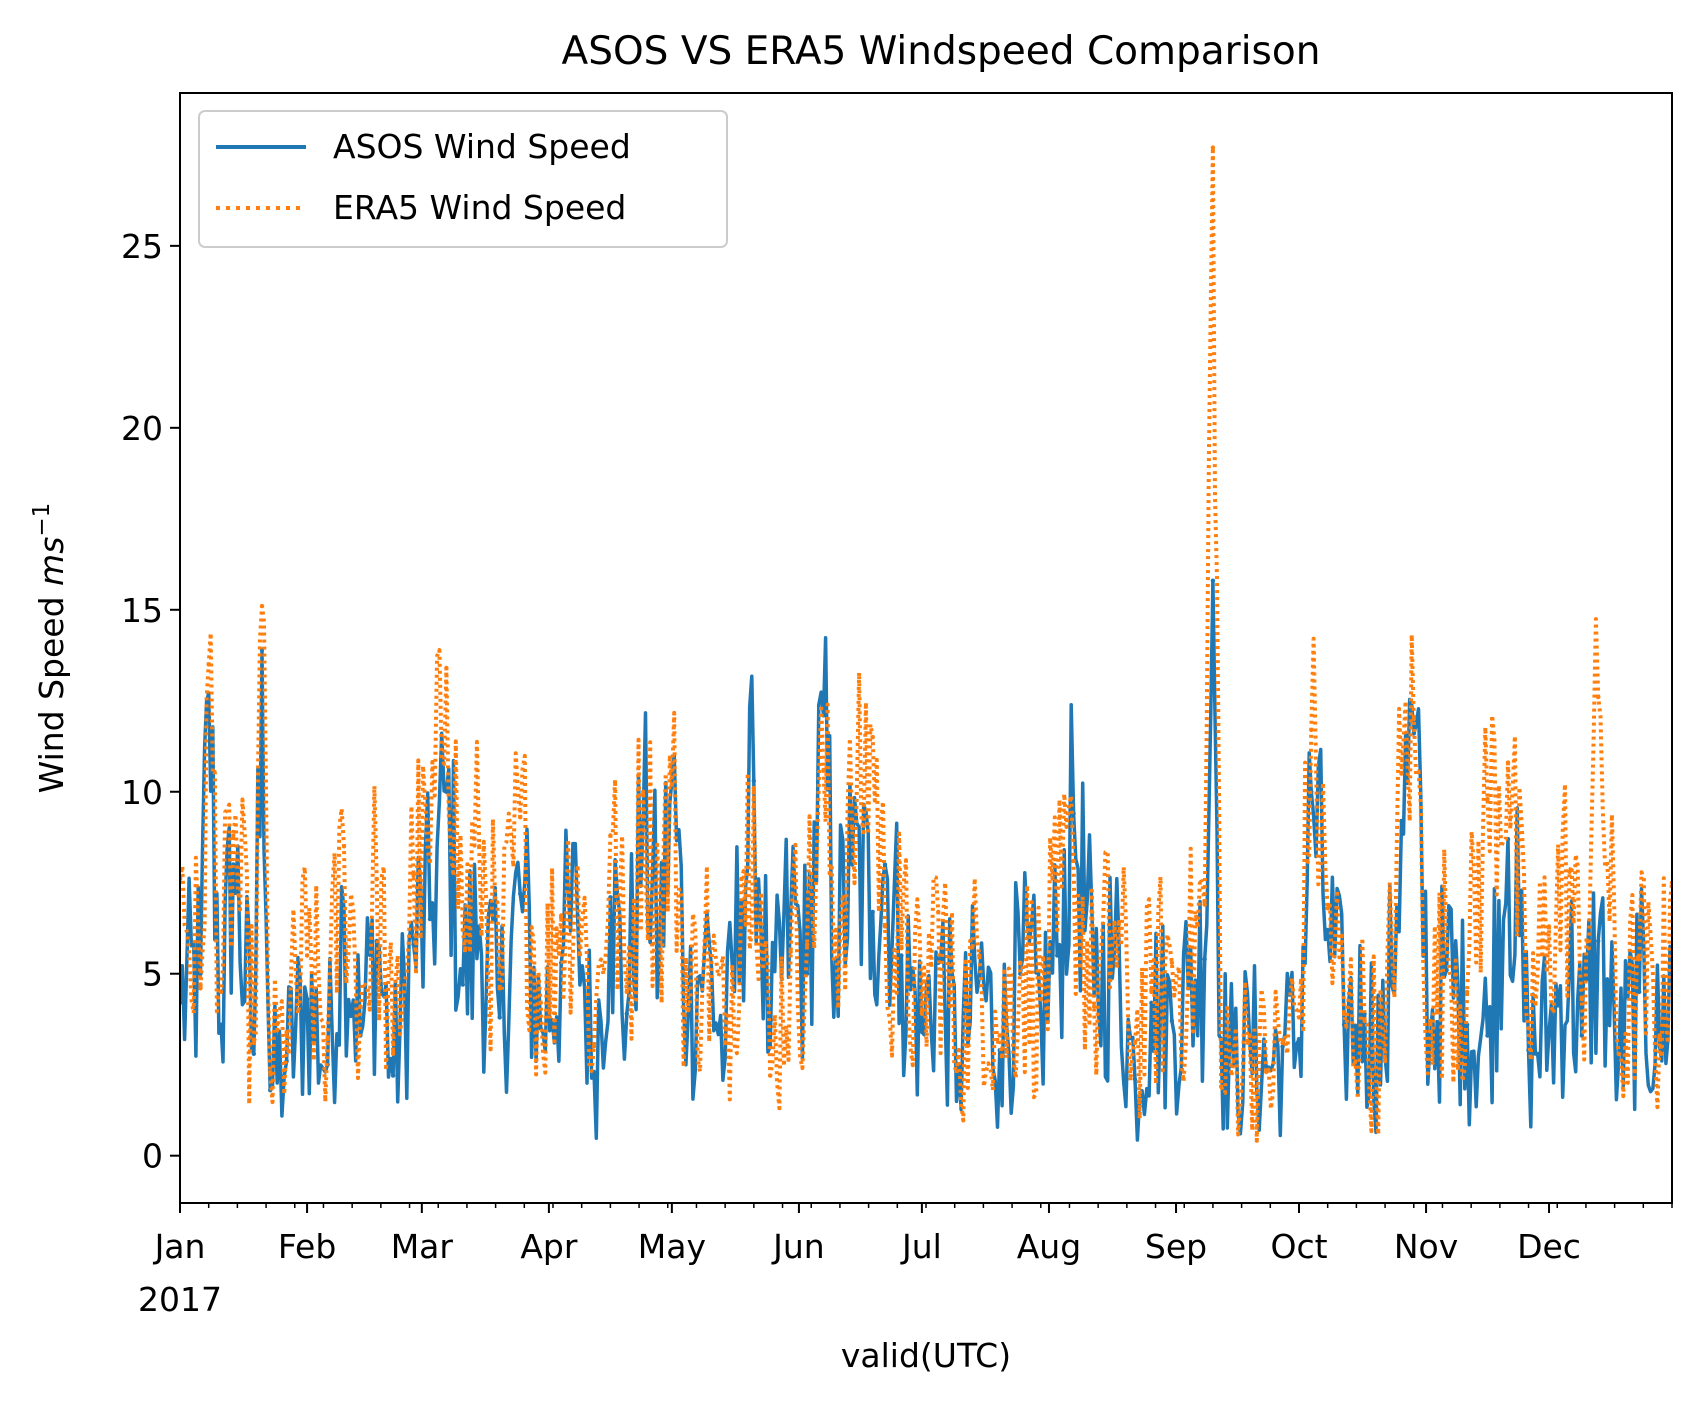 The width and height of the screenshot is (1696, 1403). What do you see at coordinates (51, 689) in the screenshot?
I see `y-axis-label-main: Wind Speed` at bounding box center [51, 689].